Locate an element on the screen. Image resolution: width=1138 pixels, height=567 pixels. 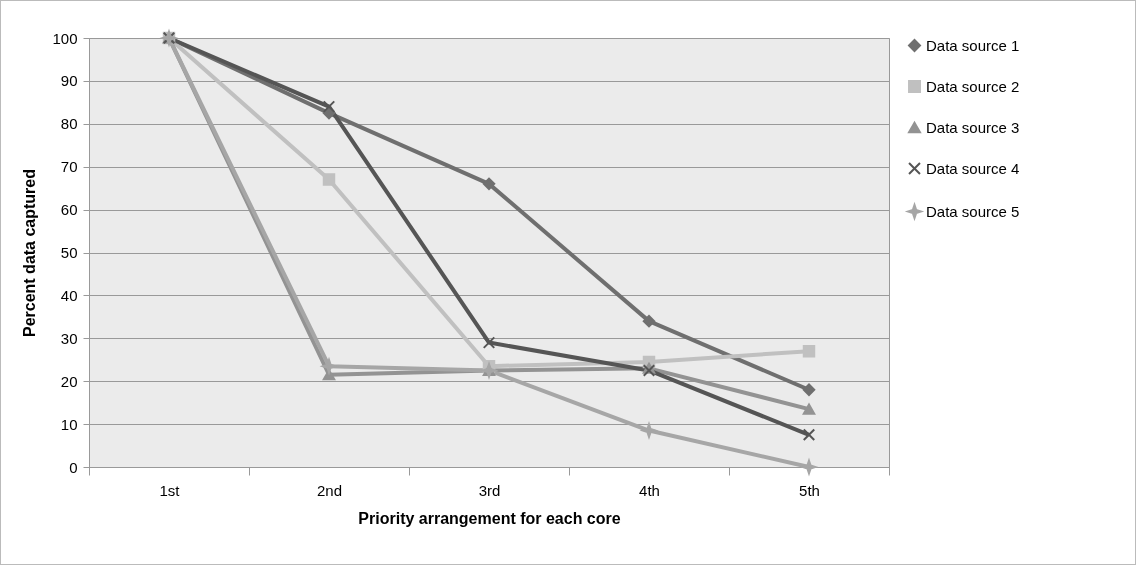
y-tick-label: 30 is located at coordinates (69, 338).